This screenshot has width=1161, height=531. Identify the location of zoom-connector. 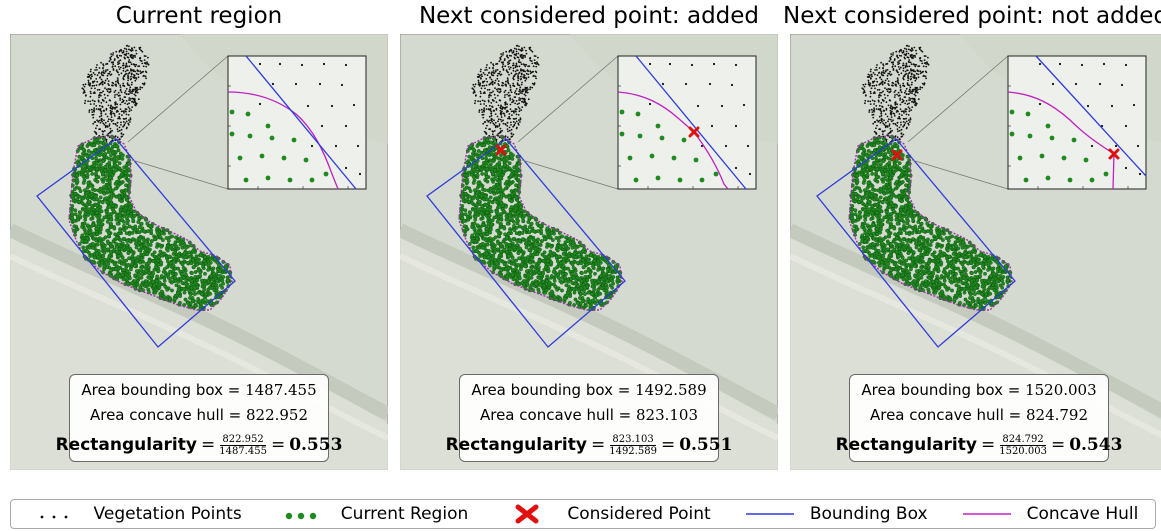
(568, 99).